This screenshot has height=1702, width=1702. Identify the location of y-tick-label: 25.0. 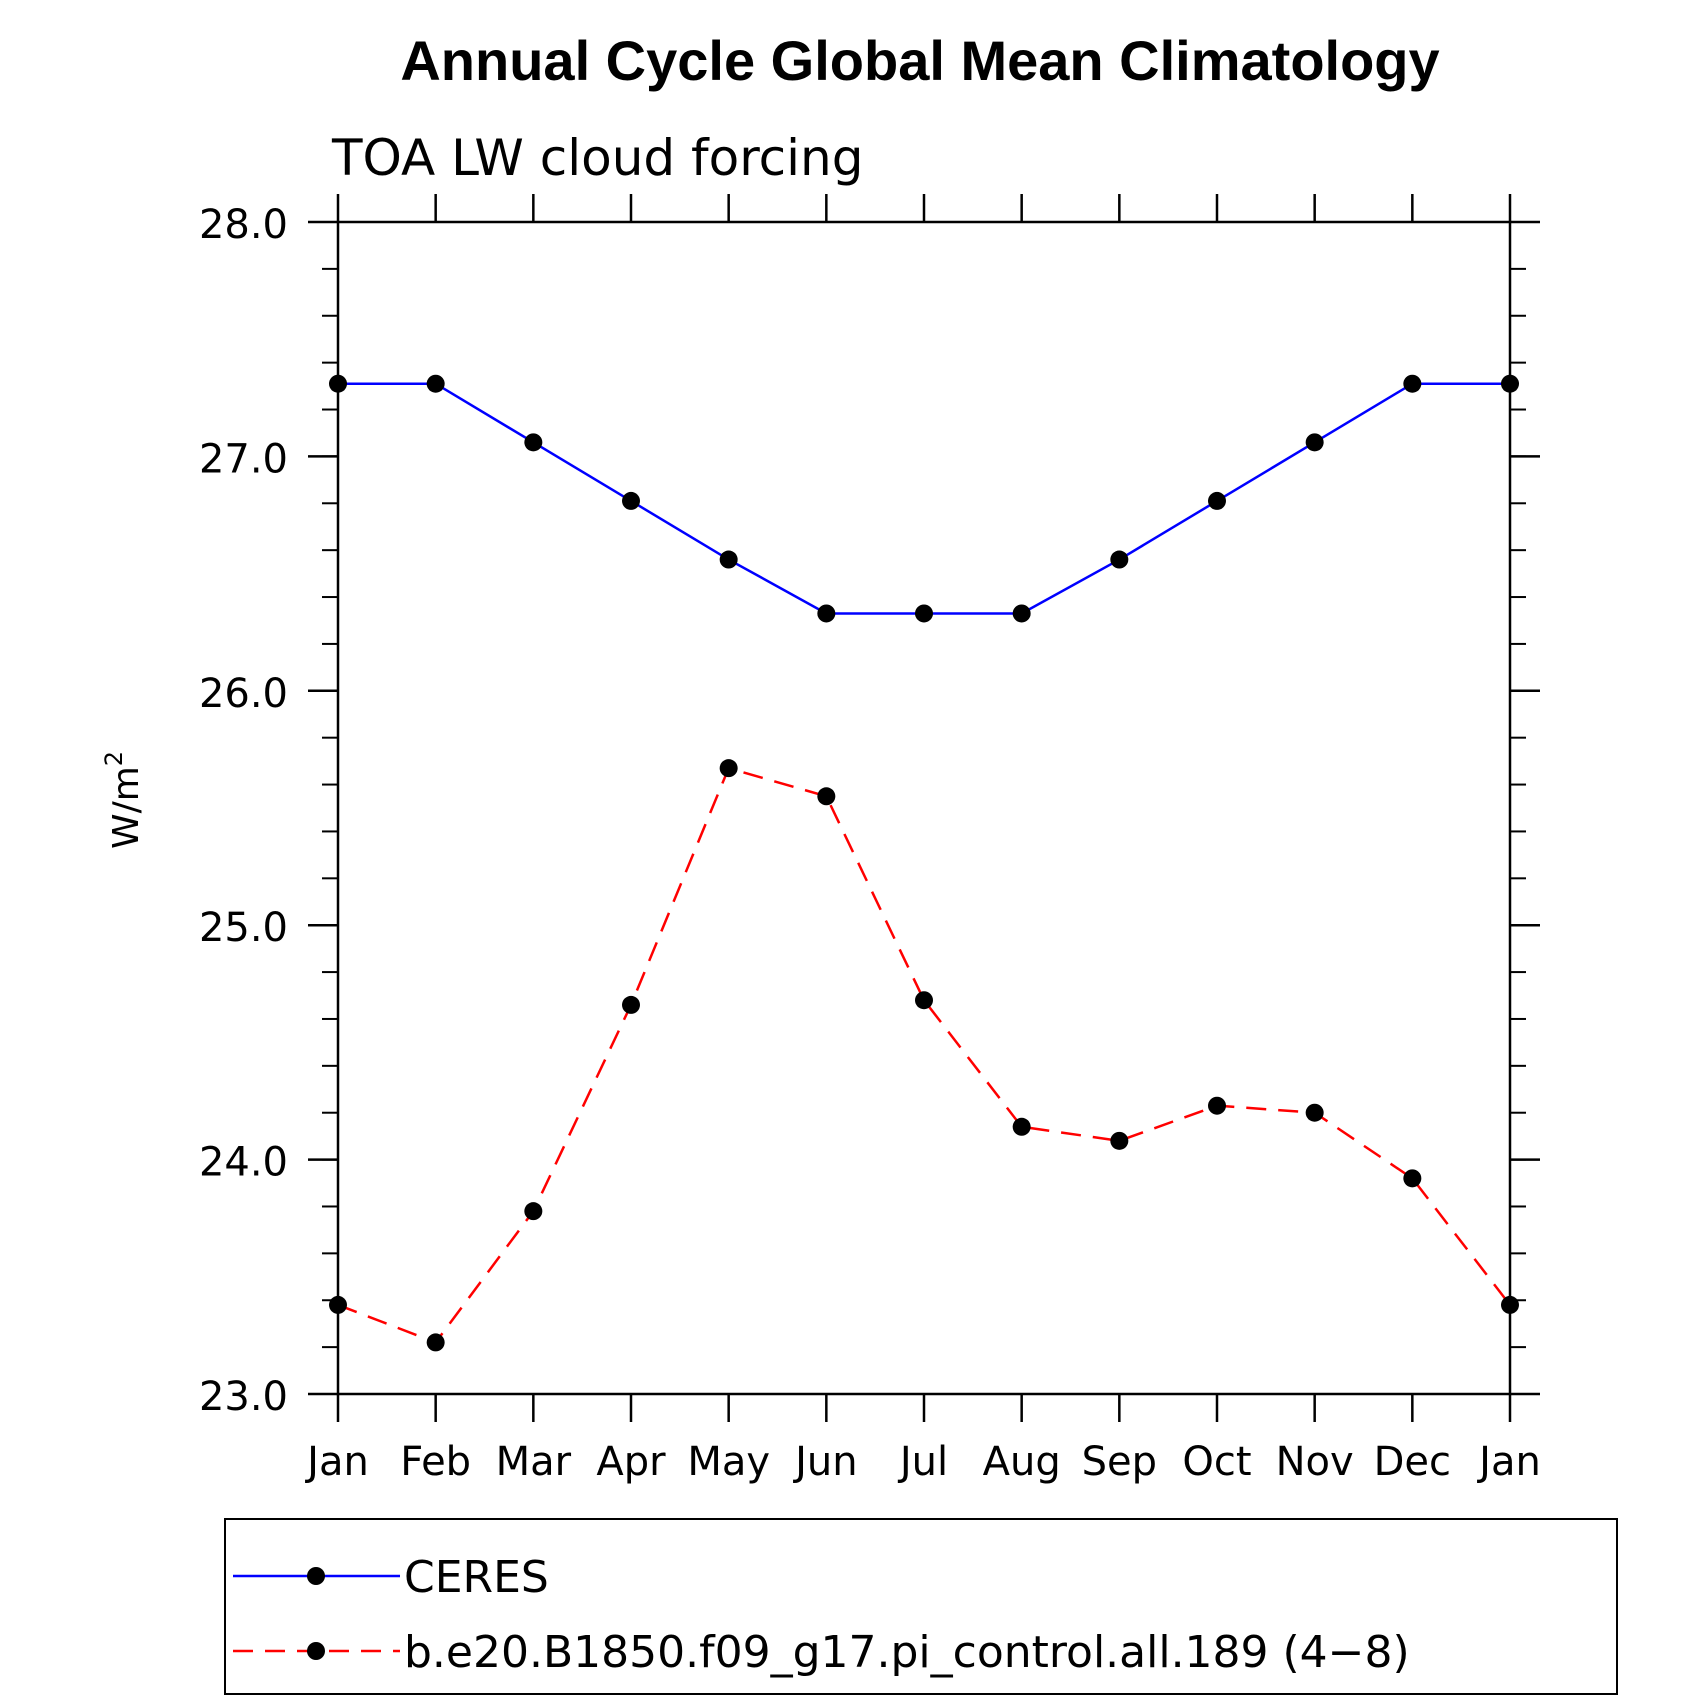
(243, 928).